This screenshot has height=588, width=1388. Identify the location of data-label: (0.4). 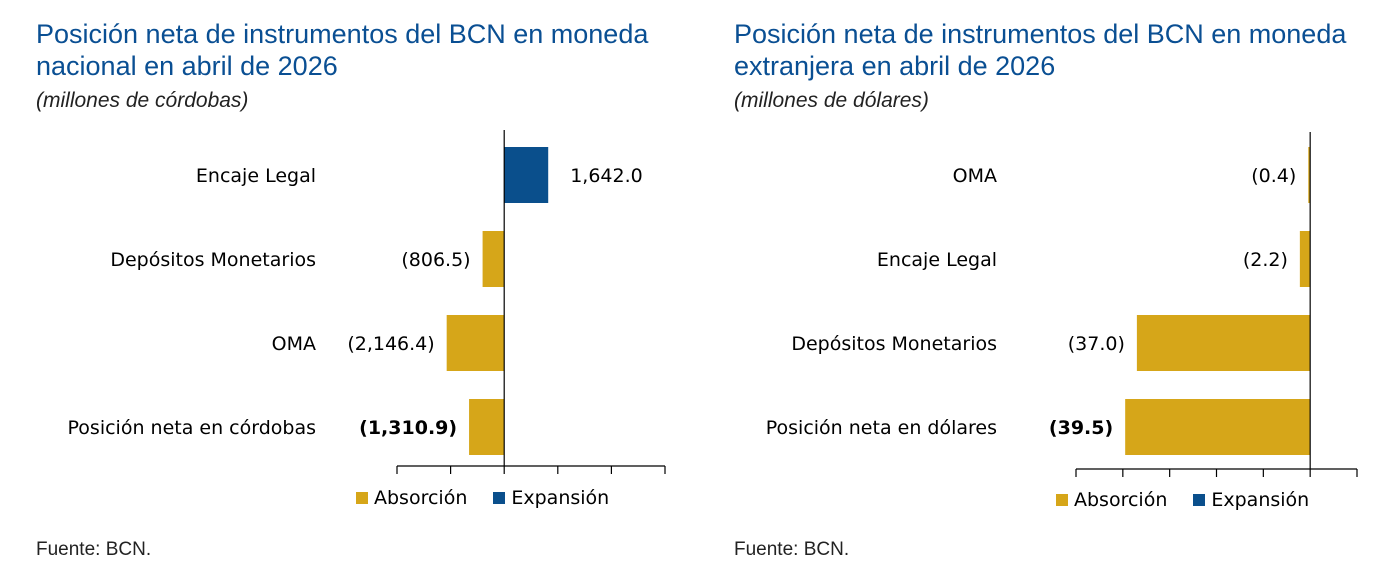
(1273, 176).